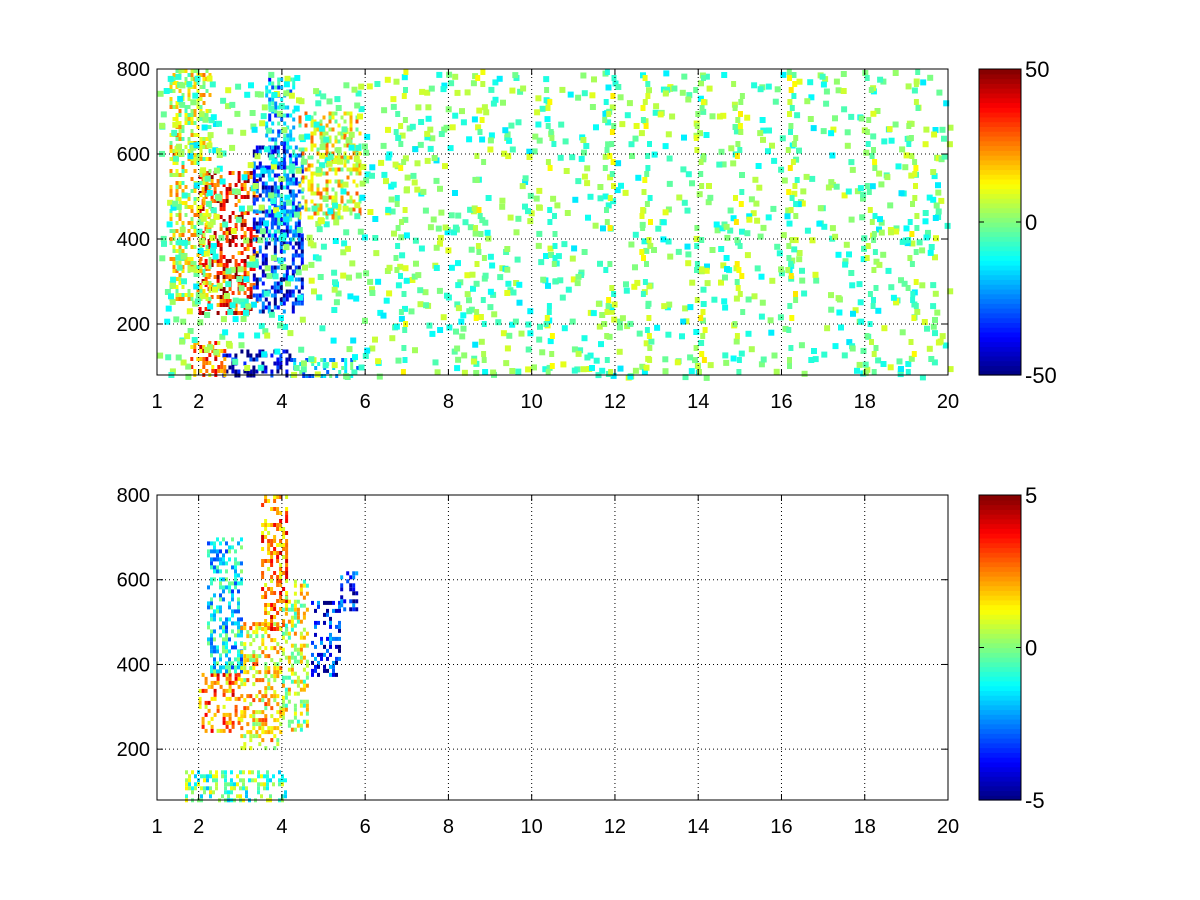 Image resolution: width=1200 pixels, height=900 pixels. Describe the element at coordinates (1037, 69) in the screenshot. I see `colorbar-tick-label: 50` at that location.